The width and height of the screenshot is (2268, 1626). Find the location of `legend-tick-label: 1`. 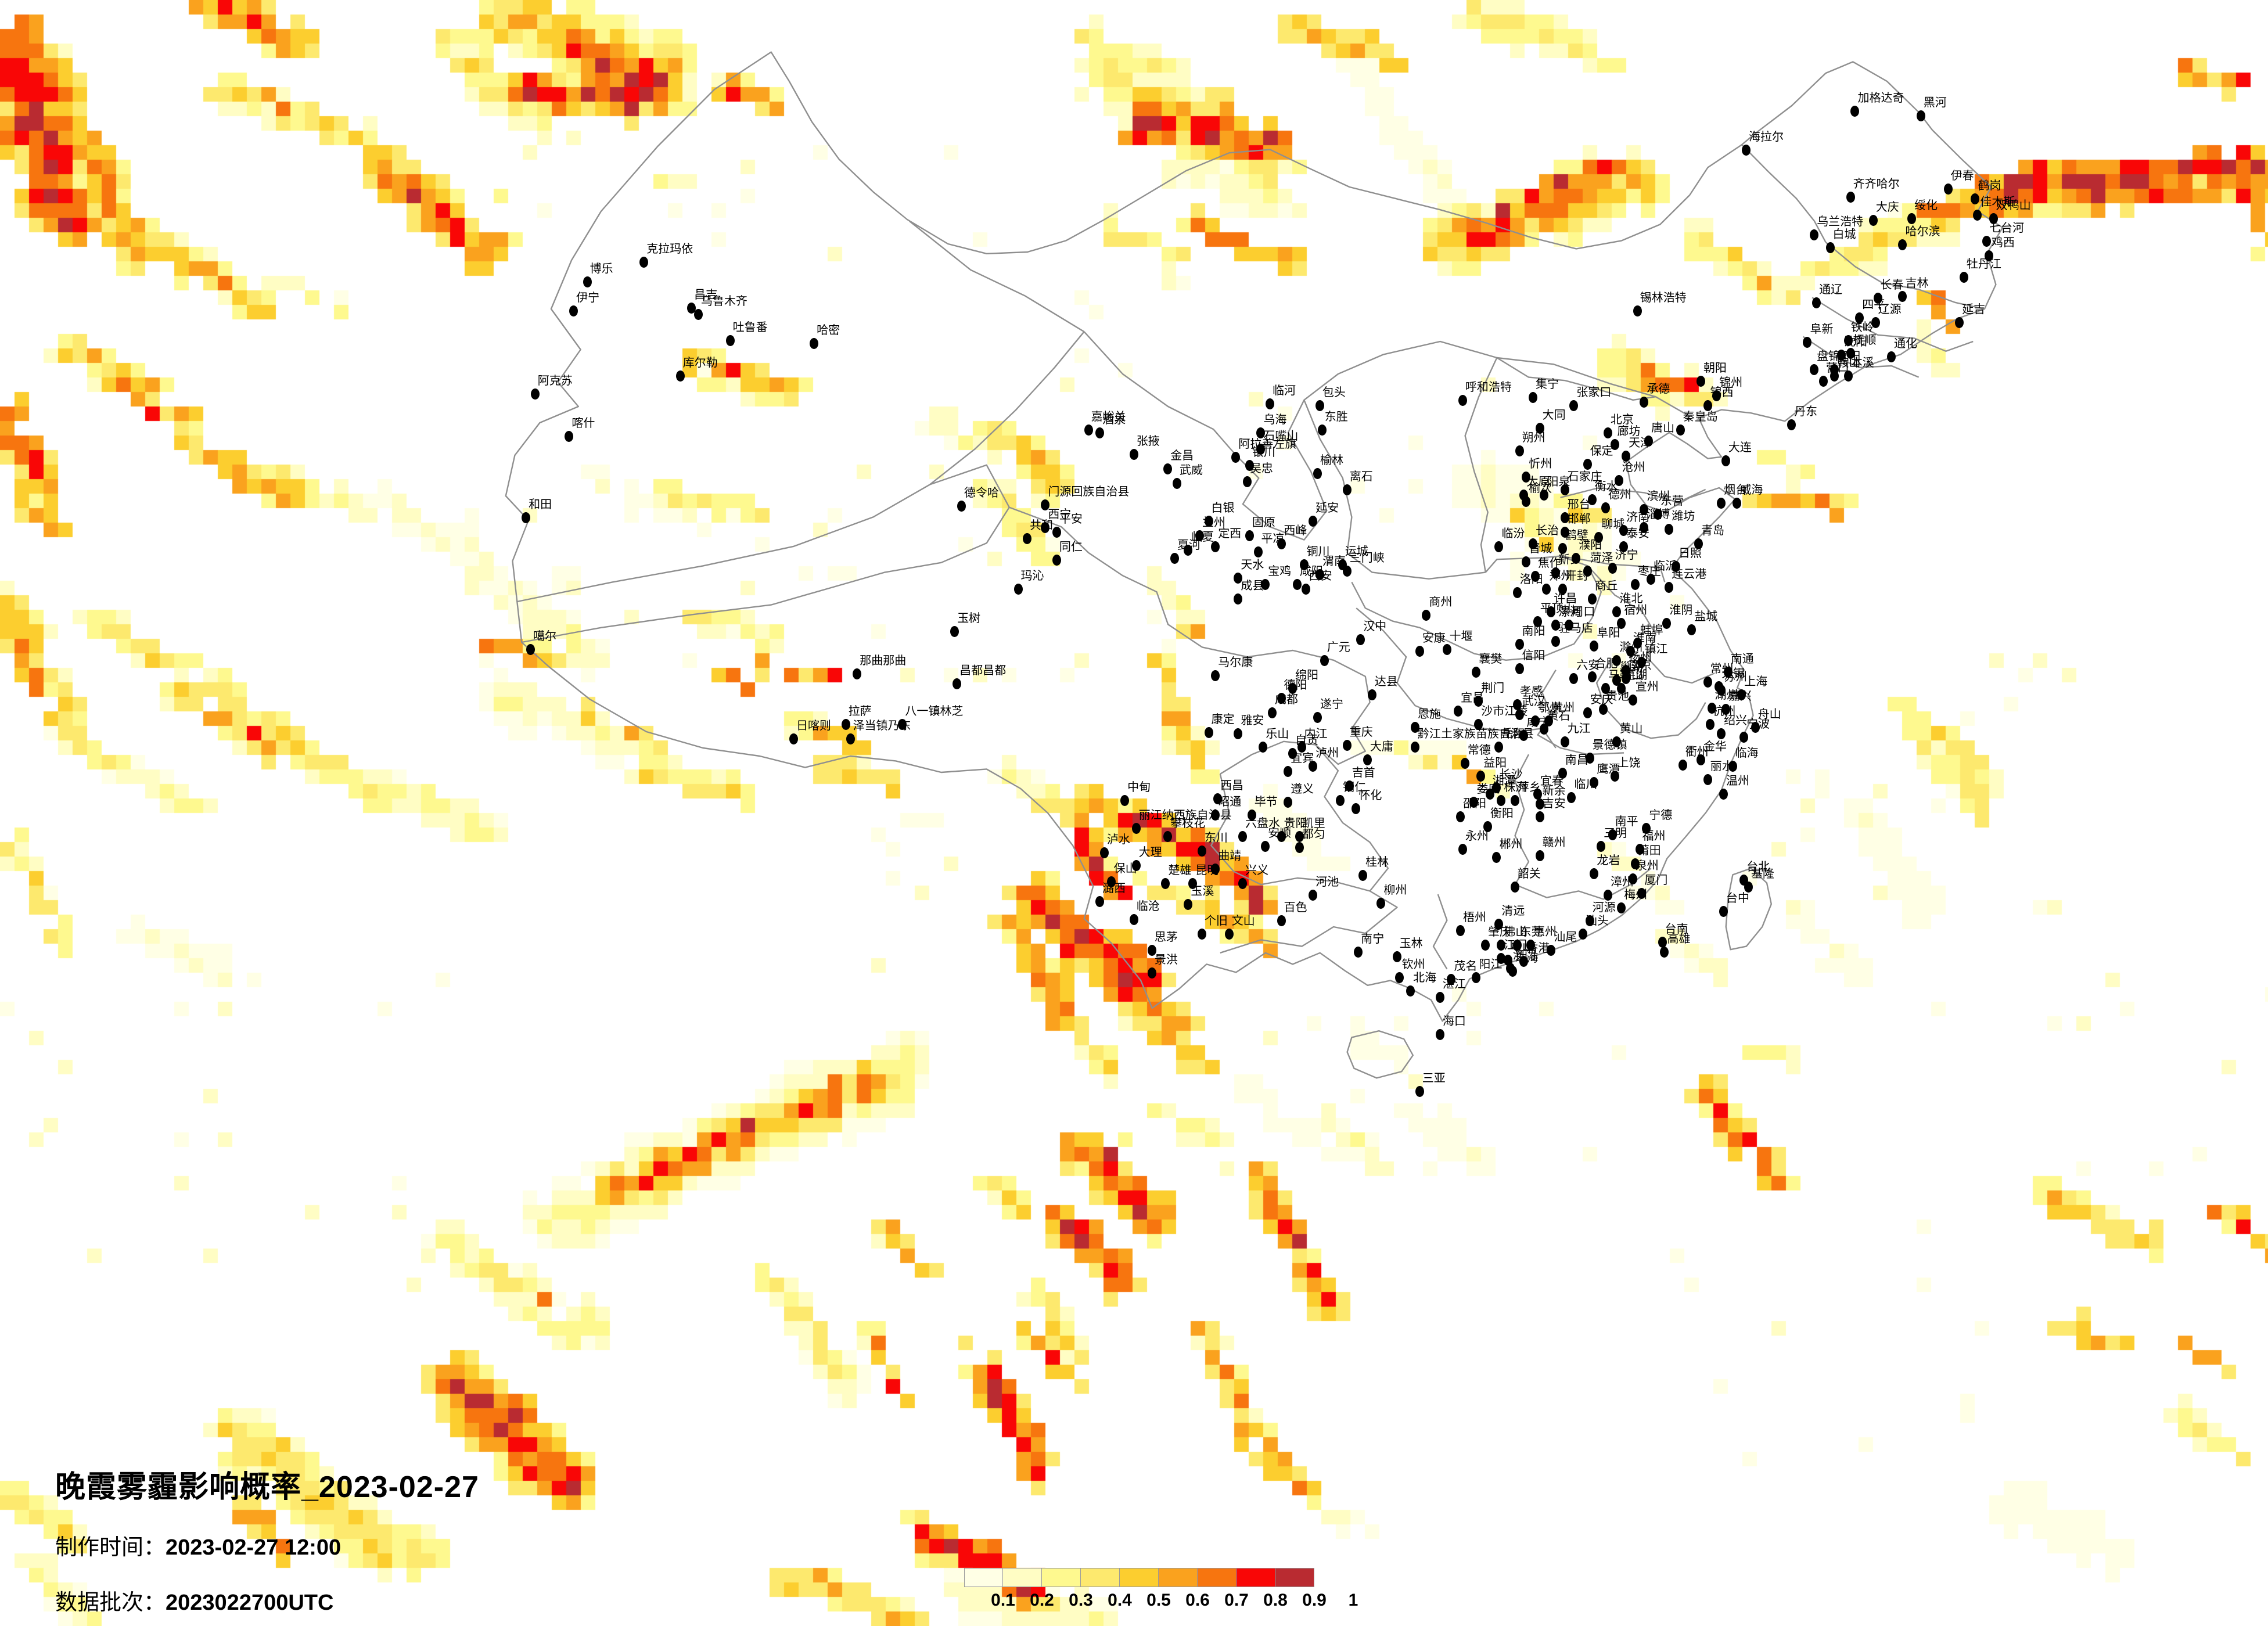

legend-tick-label: 1 is located at coordinates (1353, 1600).